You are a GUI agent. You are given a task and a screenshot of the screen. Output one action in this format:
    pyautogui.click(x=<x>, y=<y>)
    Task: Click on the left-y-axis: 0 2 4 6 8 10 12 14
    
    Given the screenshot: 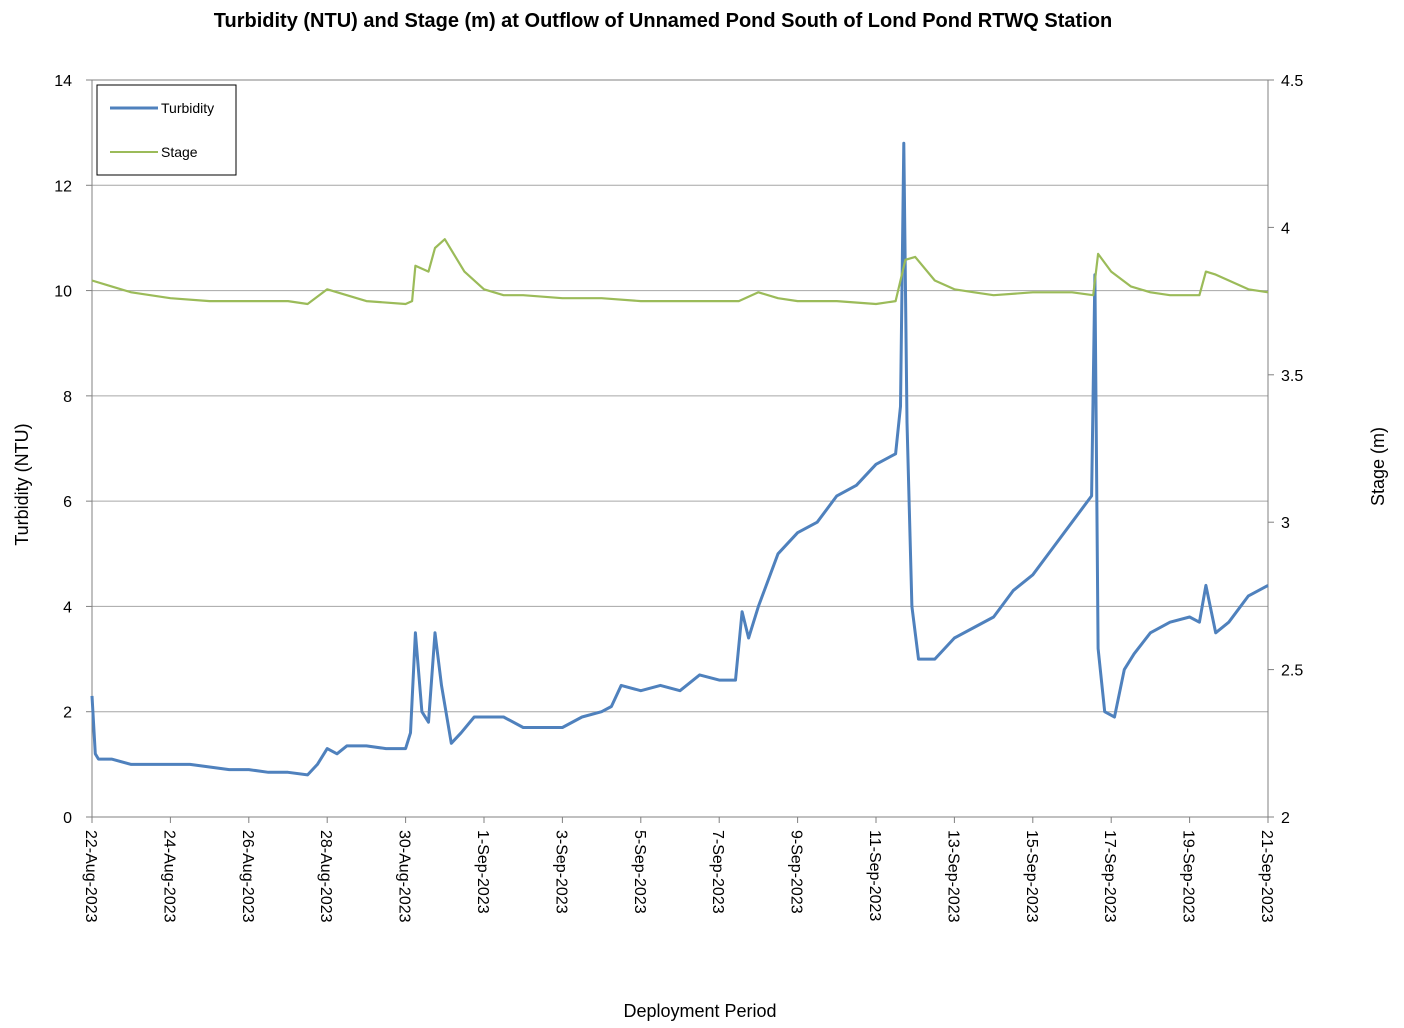 What is the action you would take?
    pyautogui.click(x=73, y=450)
    